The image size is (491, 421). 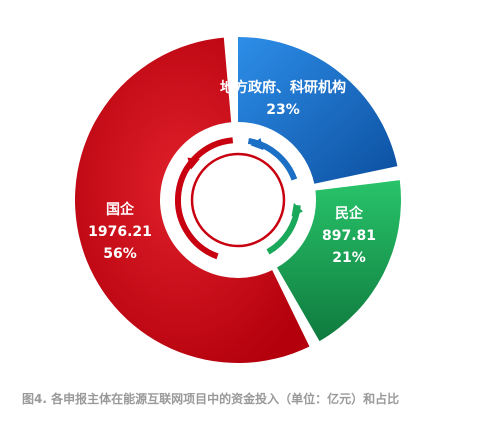 I want to click on hub-pointer-red, so click(x=193, y=163).